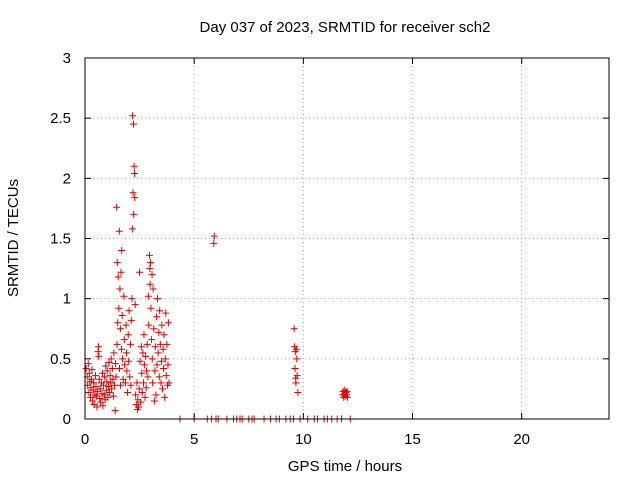 This screenshot has height=480, width=640. What do you see at coordinates (60, 359) in the screenshot?
I see `y-tick-label: 0.5` at bounding box center [60, 359].